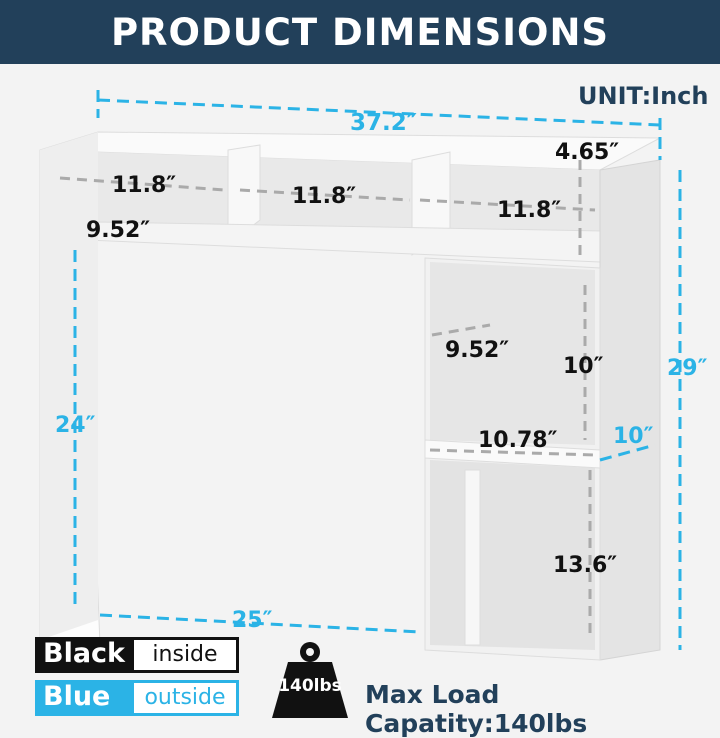 Image resolution: width=720 pixels, height=738 pixels. What do you see at coordinates (476, 709) in the screenshot?
I see `max-load-text: Max Load Capatity:140lbs` at bounding box center [476, 709].